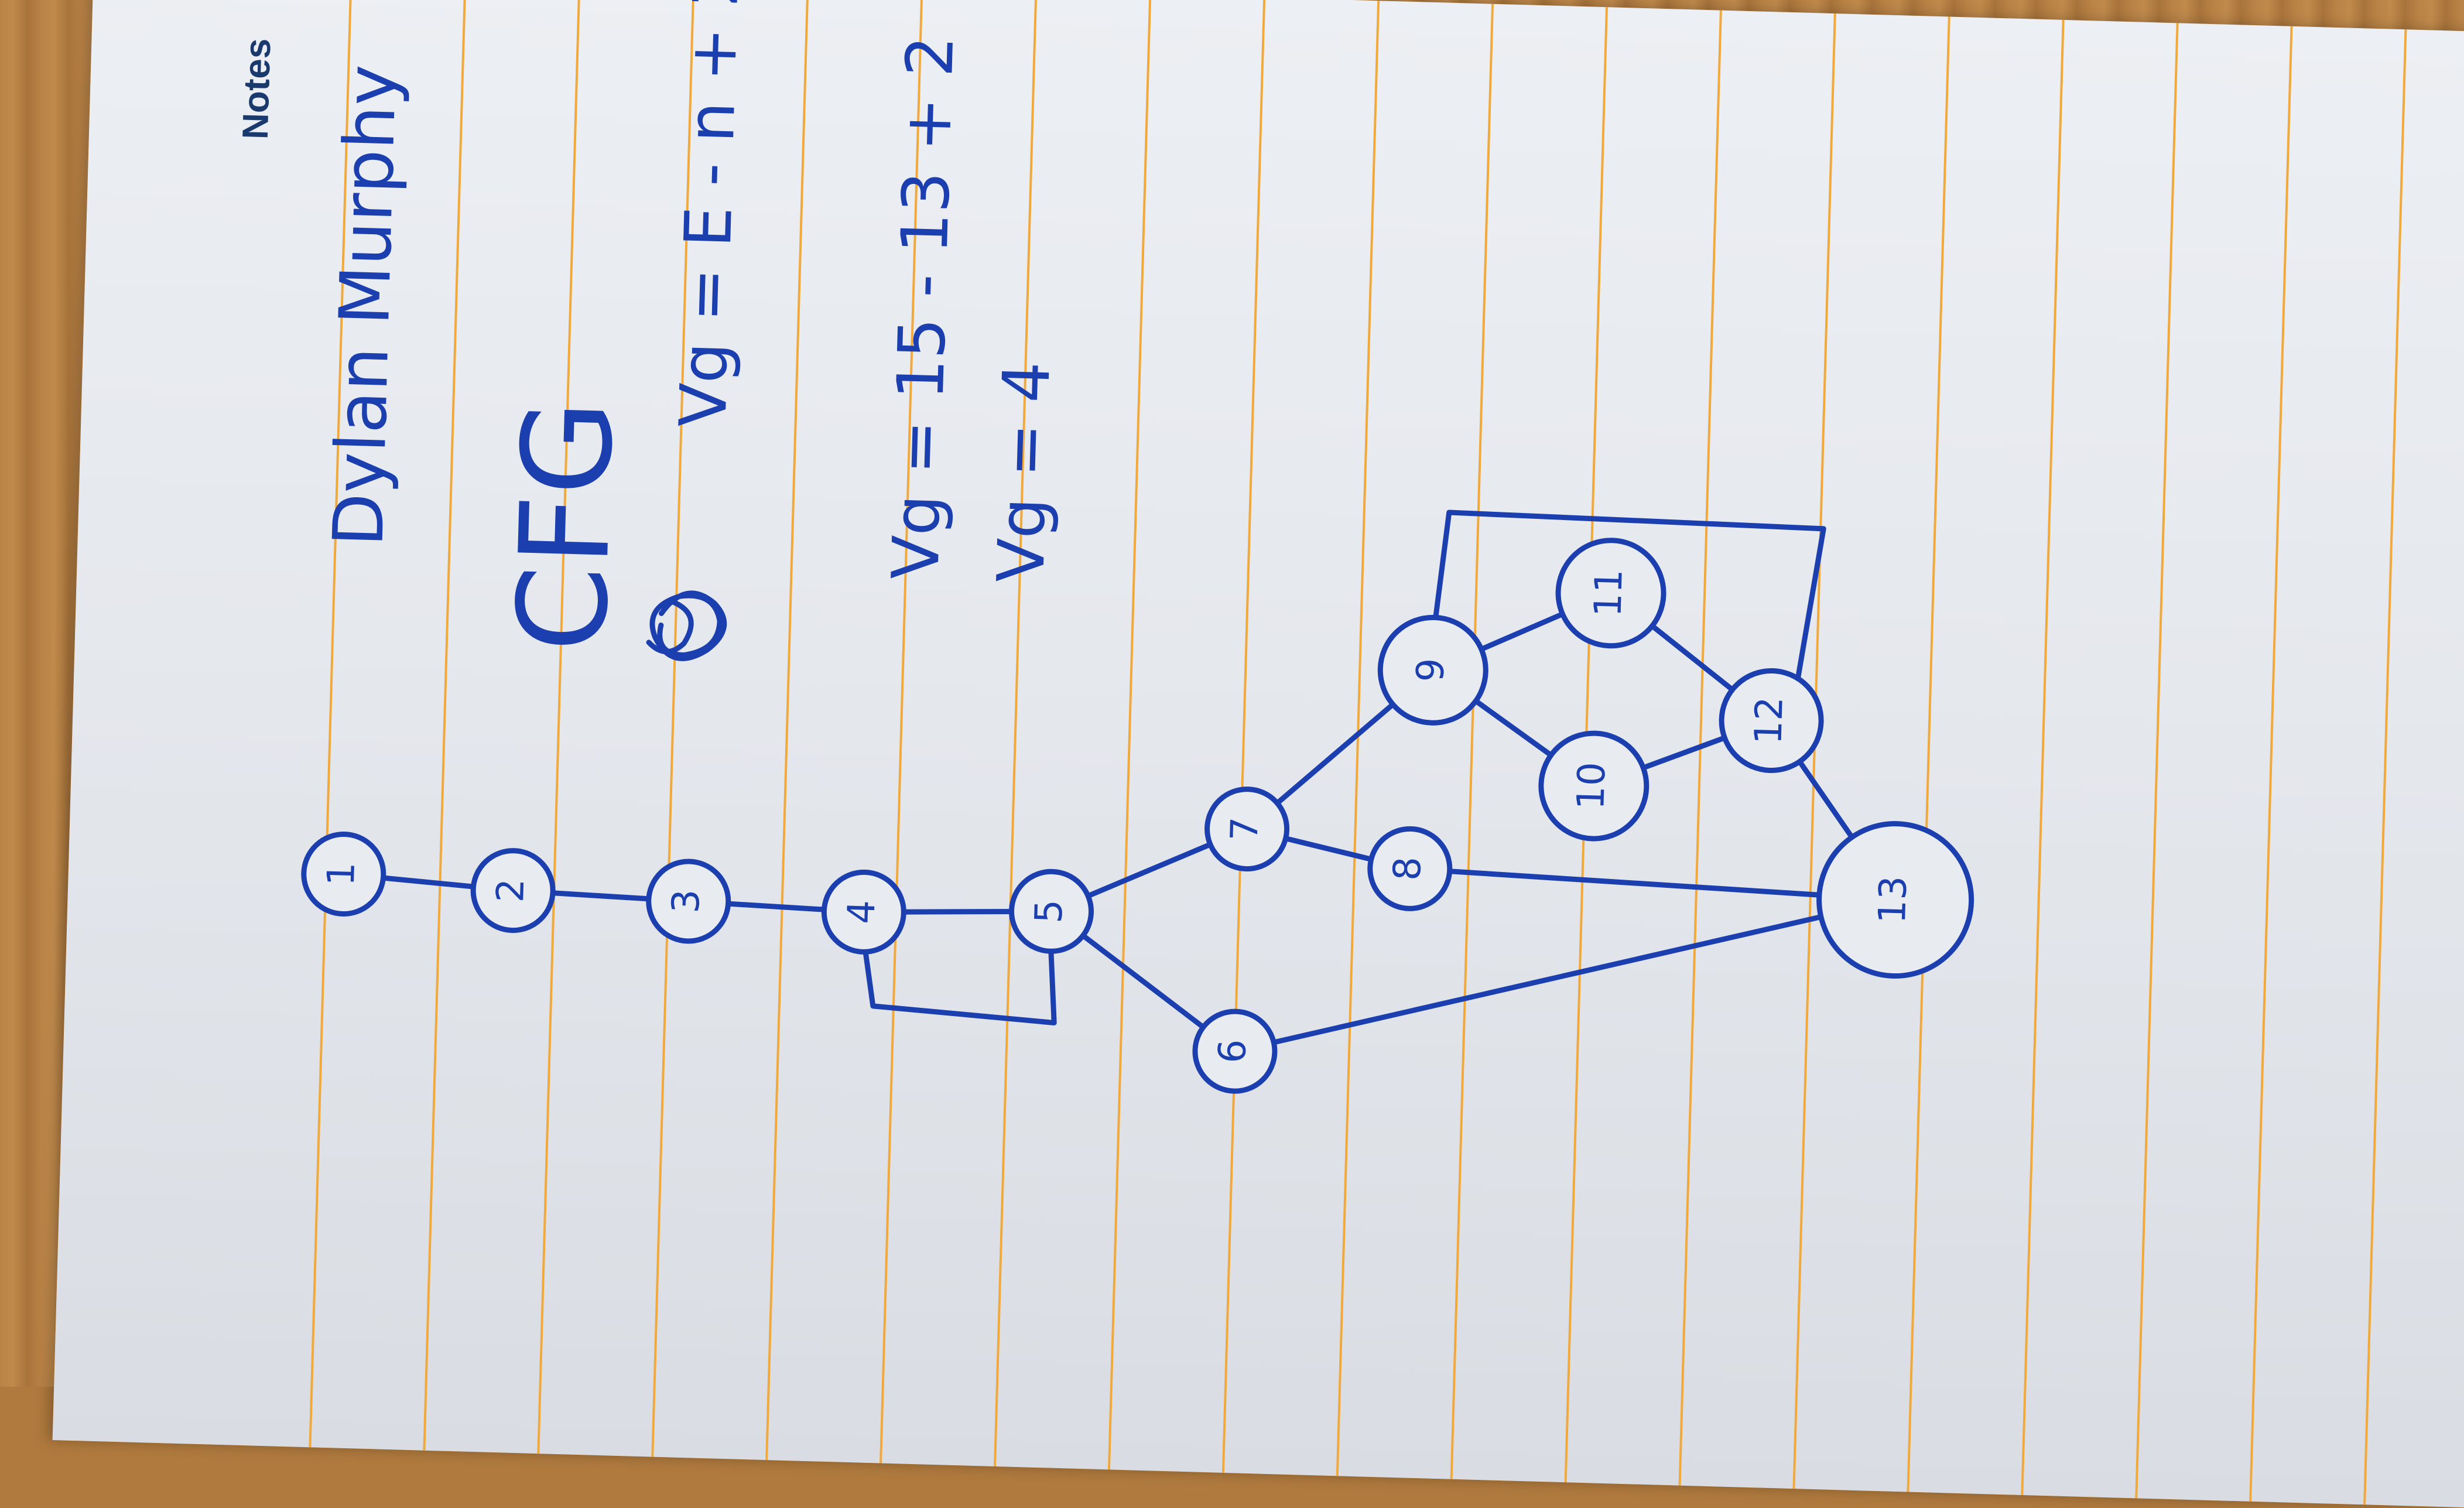 This screenshot has width=2464, height=1508. I want to click on node-8-circle, so click(1410, 868).